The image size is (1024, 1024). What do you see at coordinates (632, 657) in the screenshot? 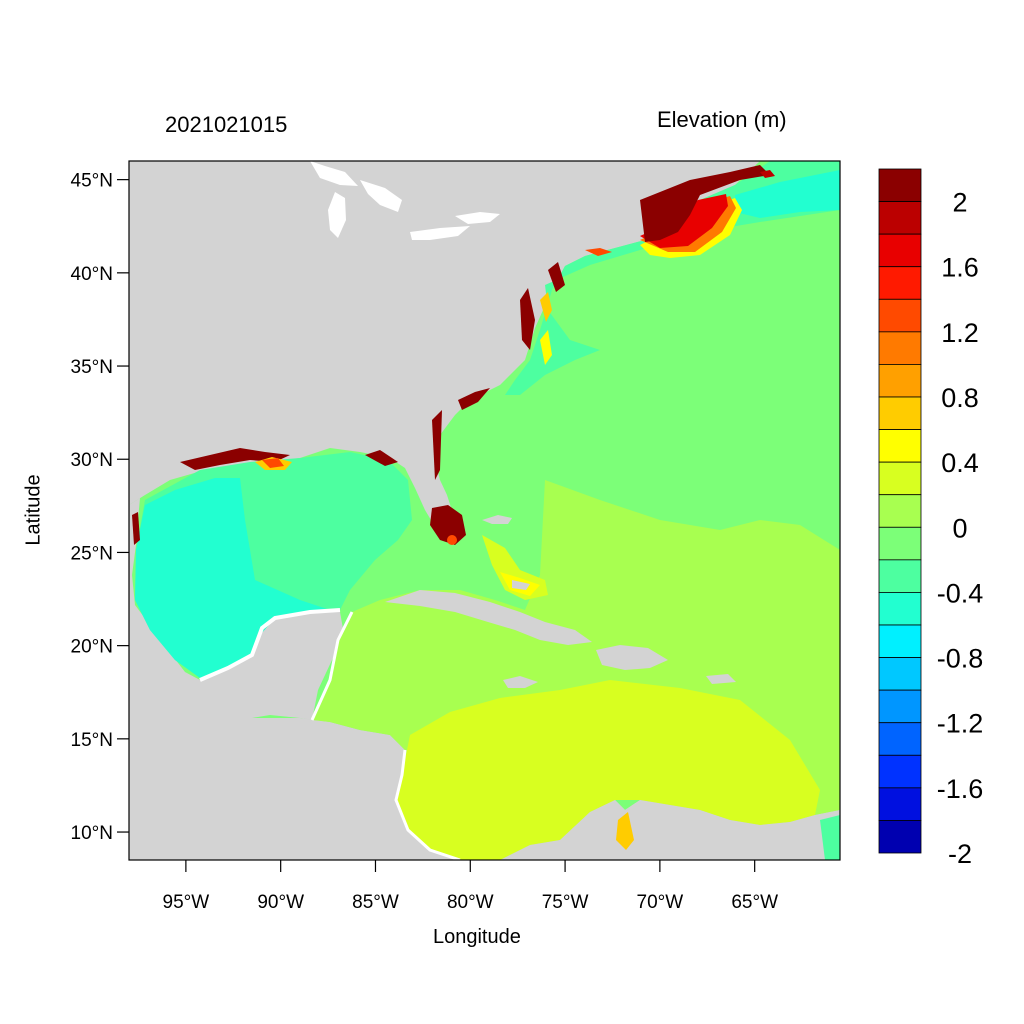
I see `hispaniola-overlay` at bounding box center [632, 657].